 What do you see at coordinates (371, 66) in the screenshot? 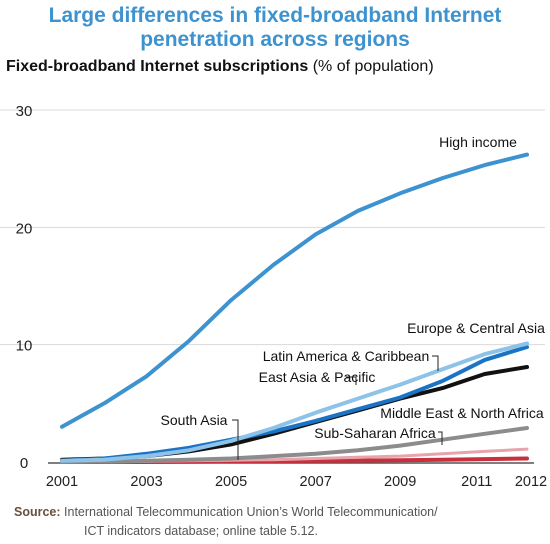
I see `subtitle-unit: (% of population)` at bounding box center [371, 66].